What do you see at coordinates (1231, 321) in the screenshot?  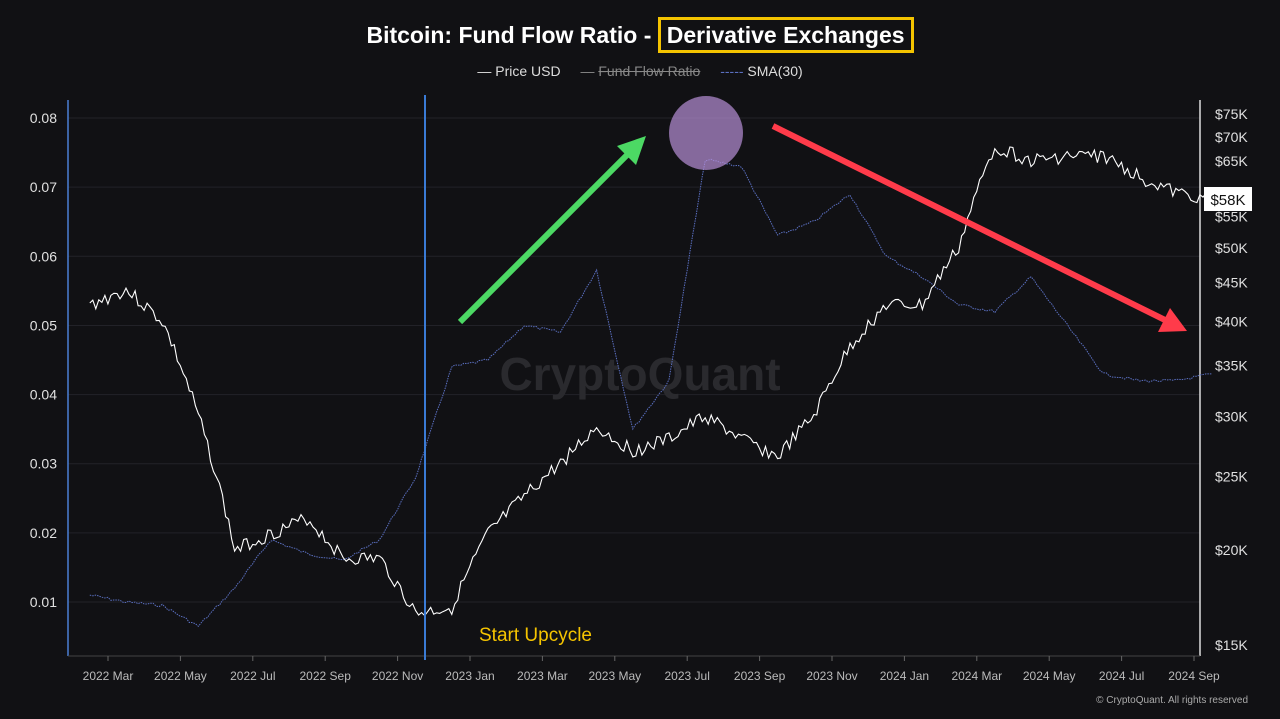 I see `y-right-tick-label: $40K` at bounding box center [1231, 321].